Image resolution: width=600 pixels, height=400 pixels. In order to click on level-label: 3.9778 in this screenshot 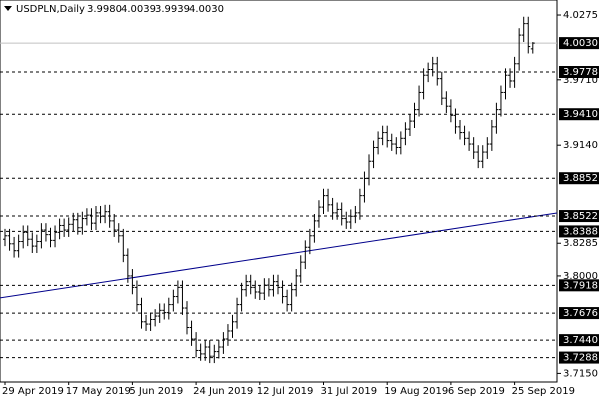, I will do `click(580, 72)`.